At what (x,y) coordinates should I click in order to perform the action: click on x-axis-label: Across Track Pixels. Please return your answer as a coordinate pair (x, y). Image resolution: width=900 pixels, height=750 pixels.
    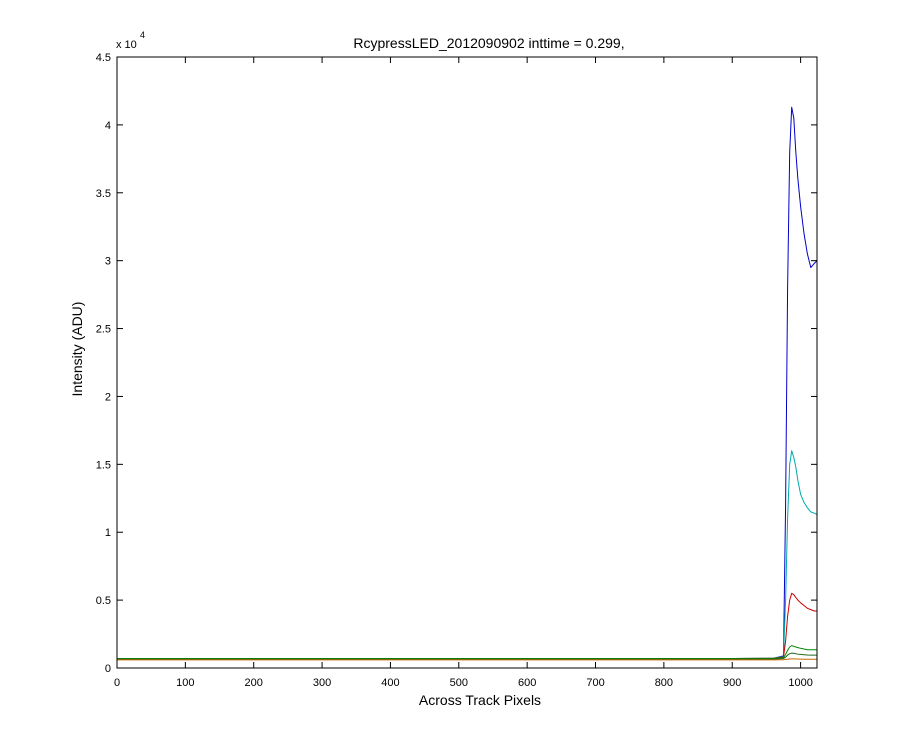
    Looking at the image, I should click on (480, 700).